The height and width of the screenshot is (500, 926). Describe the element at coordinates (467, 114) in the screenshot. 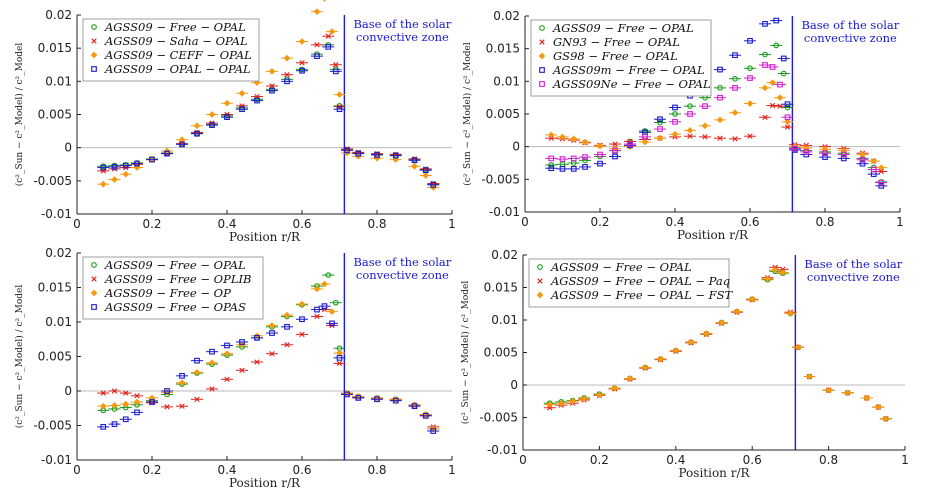

I see `y-axis-label: (c²_Sun − c²_Model) / c²_Model` at that location.